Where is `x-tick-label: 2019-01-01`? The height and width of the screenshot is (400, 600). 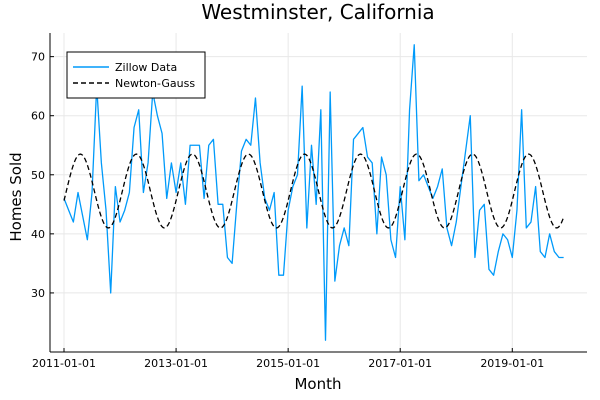 x-tick-label: 2019-01-01 is located at coordinates (512, 363).